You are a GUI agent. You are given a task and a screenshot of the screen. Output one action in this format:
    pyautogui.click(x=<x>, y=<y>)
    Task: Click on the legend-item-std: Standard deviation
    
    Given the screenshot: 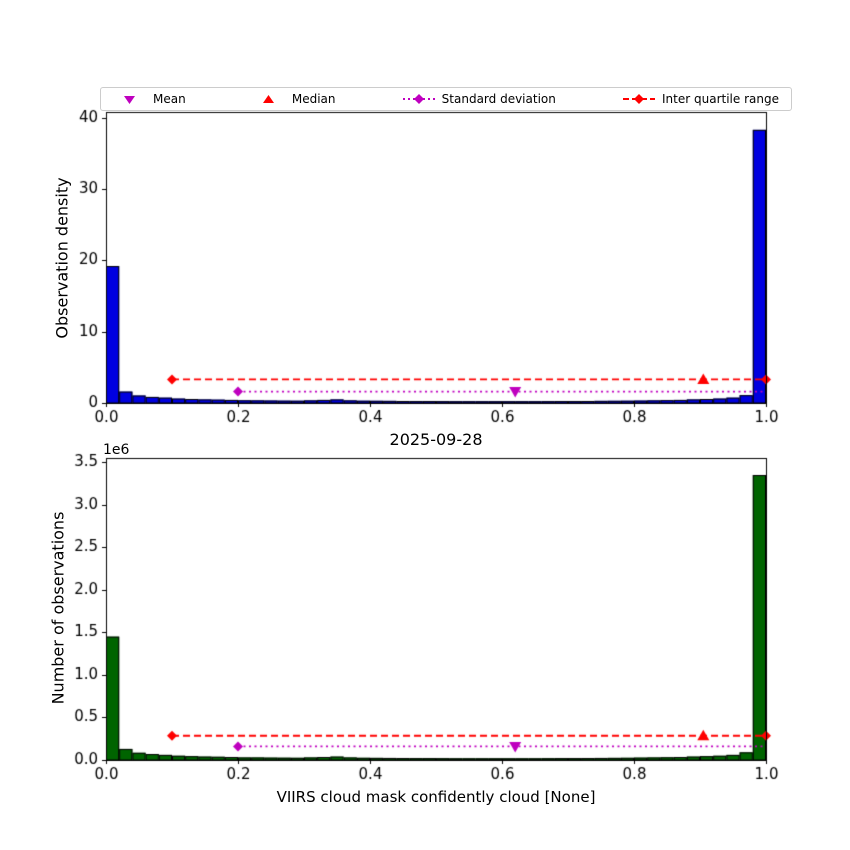 What is the action you would take?
    pyautogui.click(x=479, y=99)
    